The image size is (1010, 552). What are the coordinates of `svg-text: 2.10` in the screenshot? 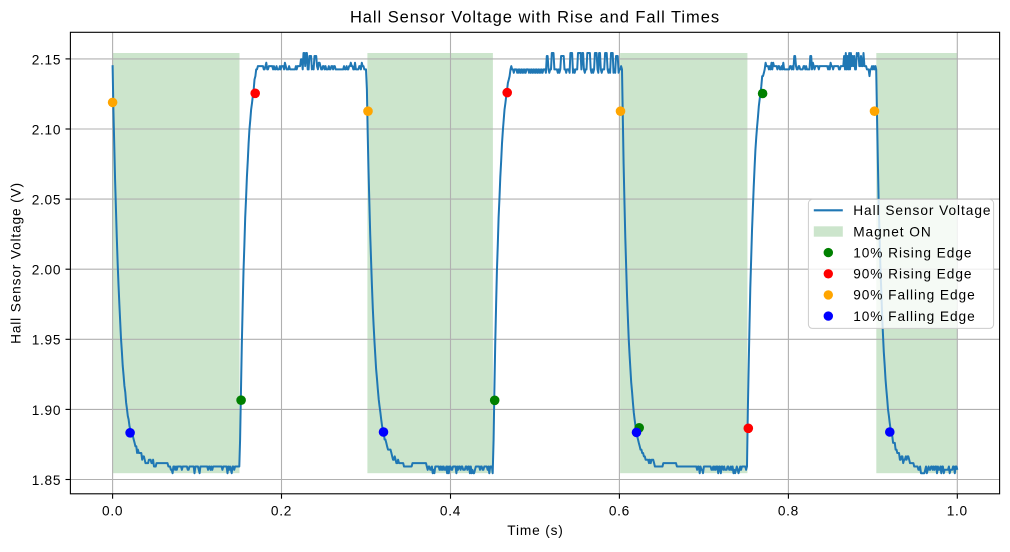 It's located at (46, 129).